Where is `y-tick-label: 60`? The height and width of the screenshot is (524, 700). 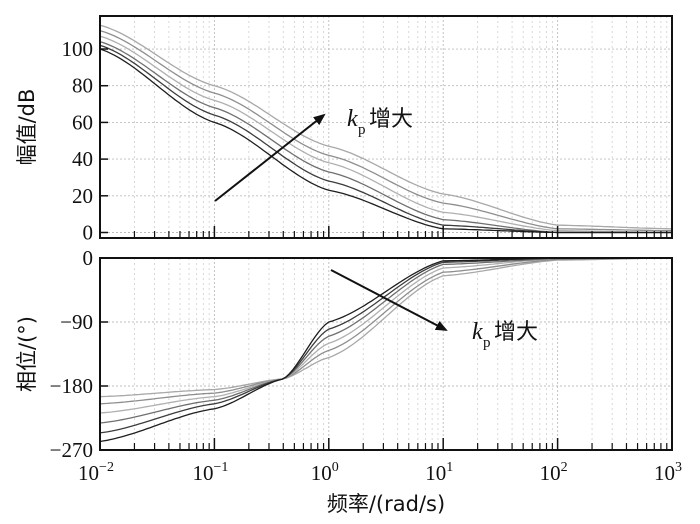 y-tick-label: 60 is located at coordinates (82, 122).